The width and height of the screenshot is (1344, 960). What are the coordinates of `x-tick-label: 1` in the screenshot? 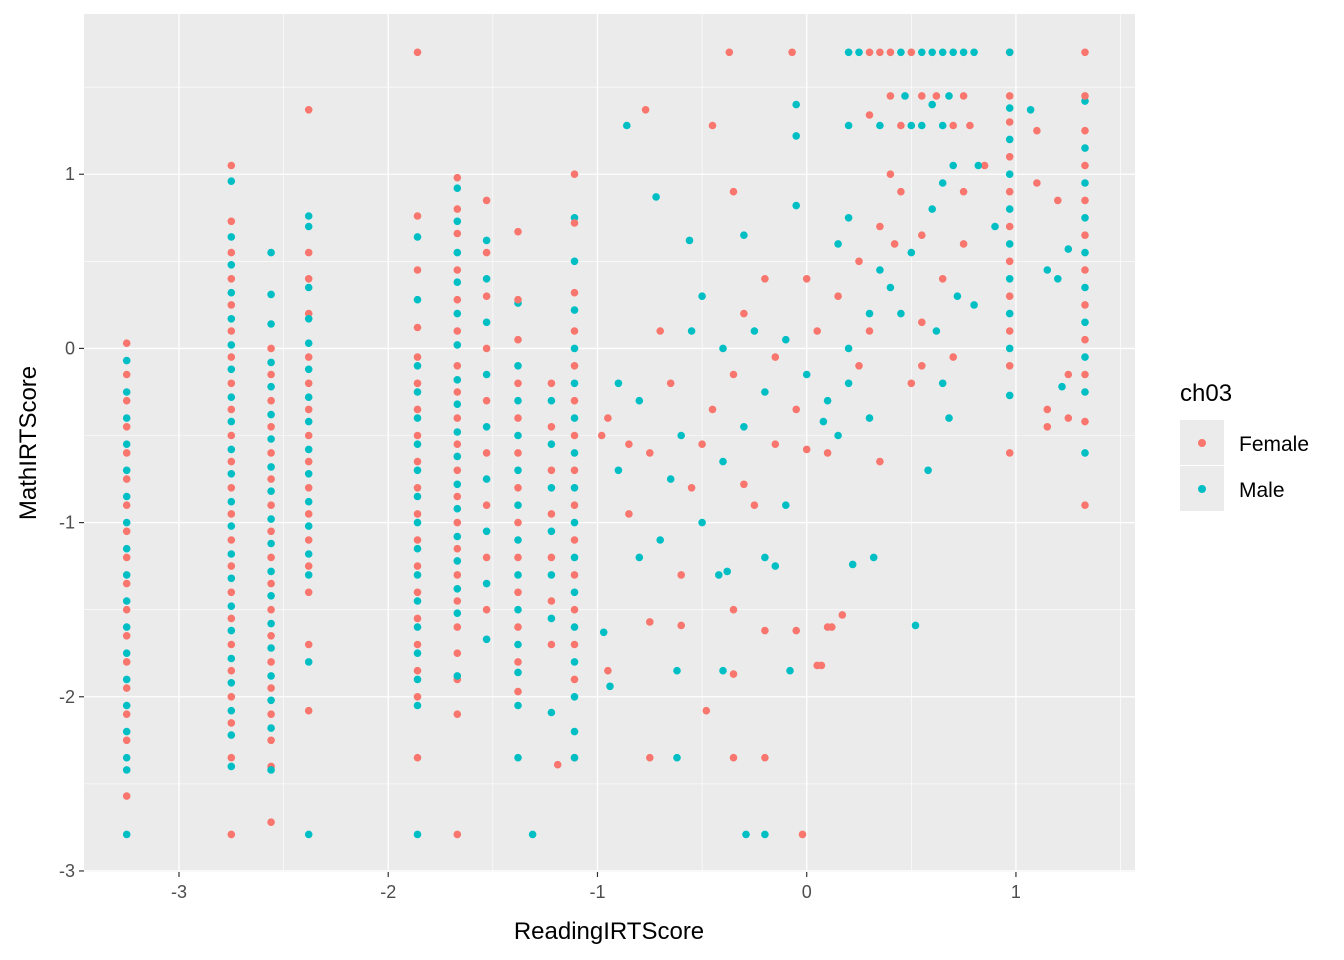 It's located at (1016, 892).